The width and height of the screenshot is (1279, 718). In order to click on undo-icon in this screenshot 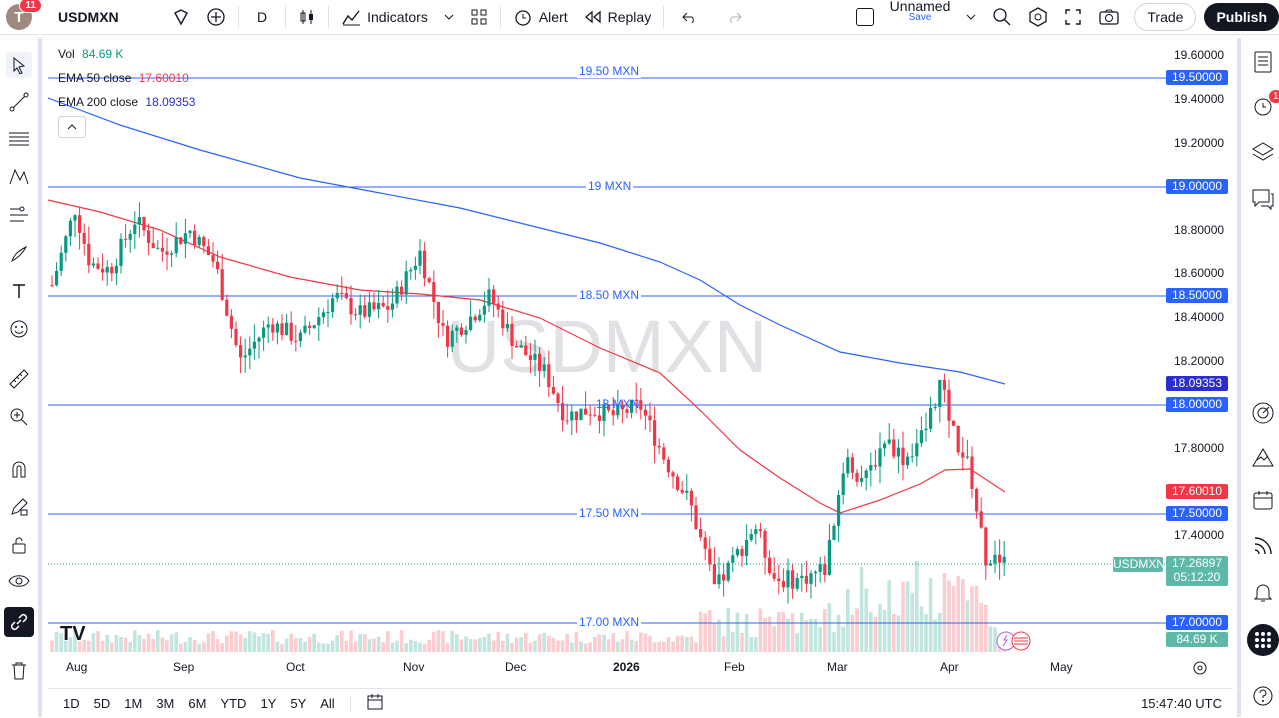, I will do `click(690, 17)`.